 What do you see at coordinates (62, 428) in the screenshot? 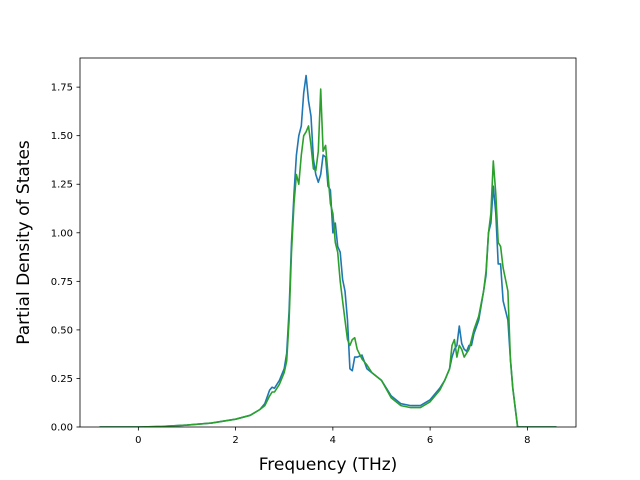
I see `y-tick-label: 0.00` at bounding box center [62, 428].